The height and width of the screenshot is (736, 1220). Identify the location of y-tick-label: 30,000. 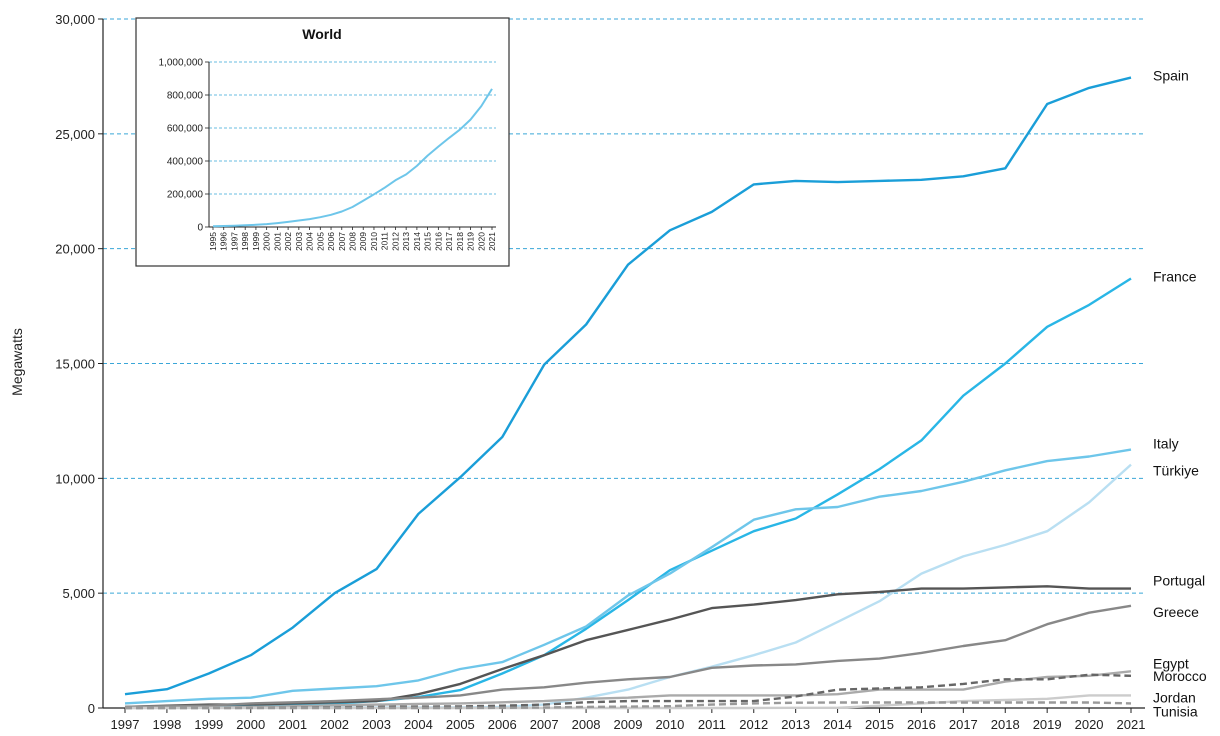
(75, 19).